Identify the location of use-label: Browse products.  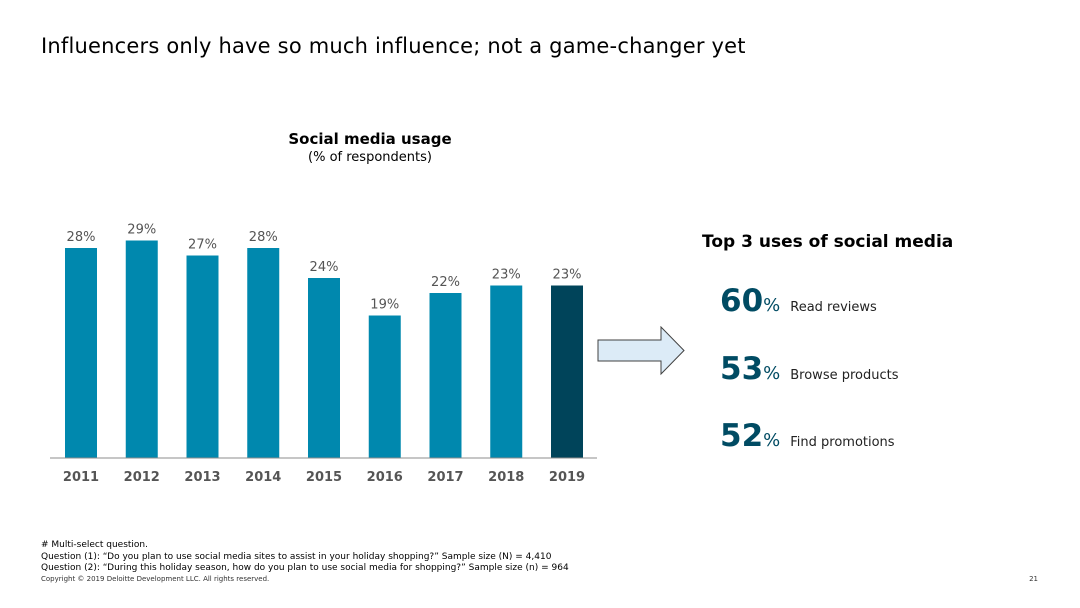
(844, 375).